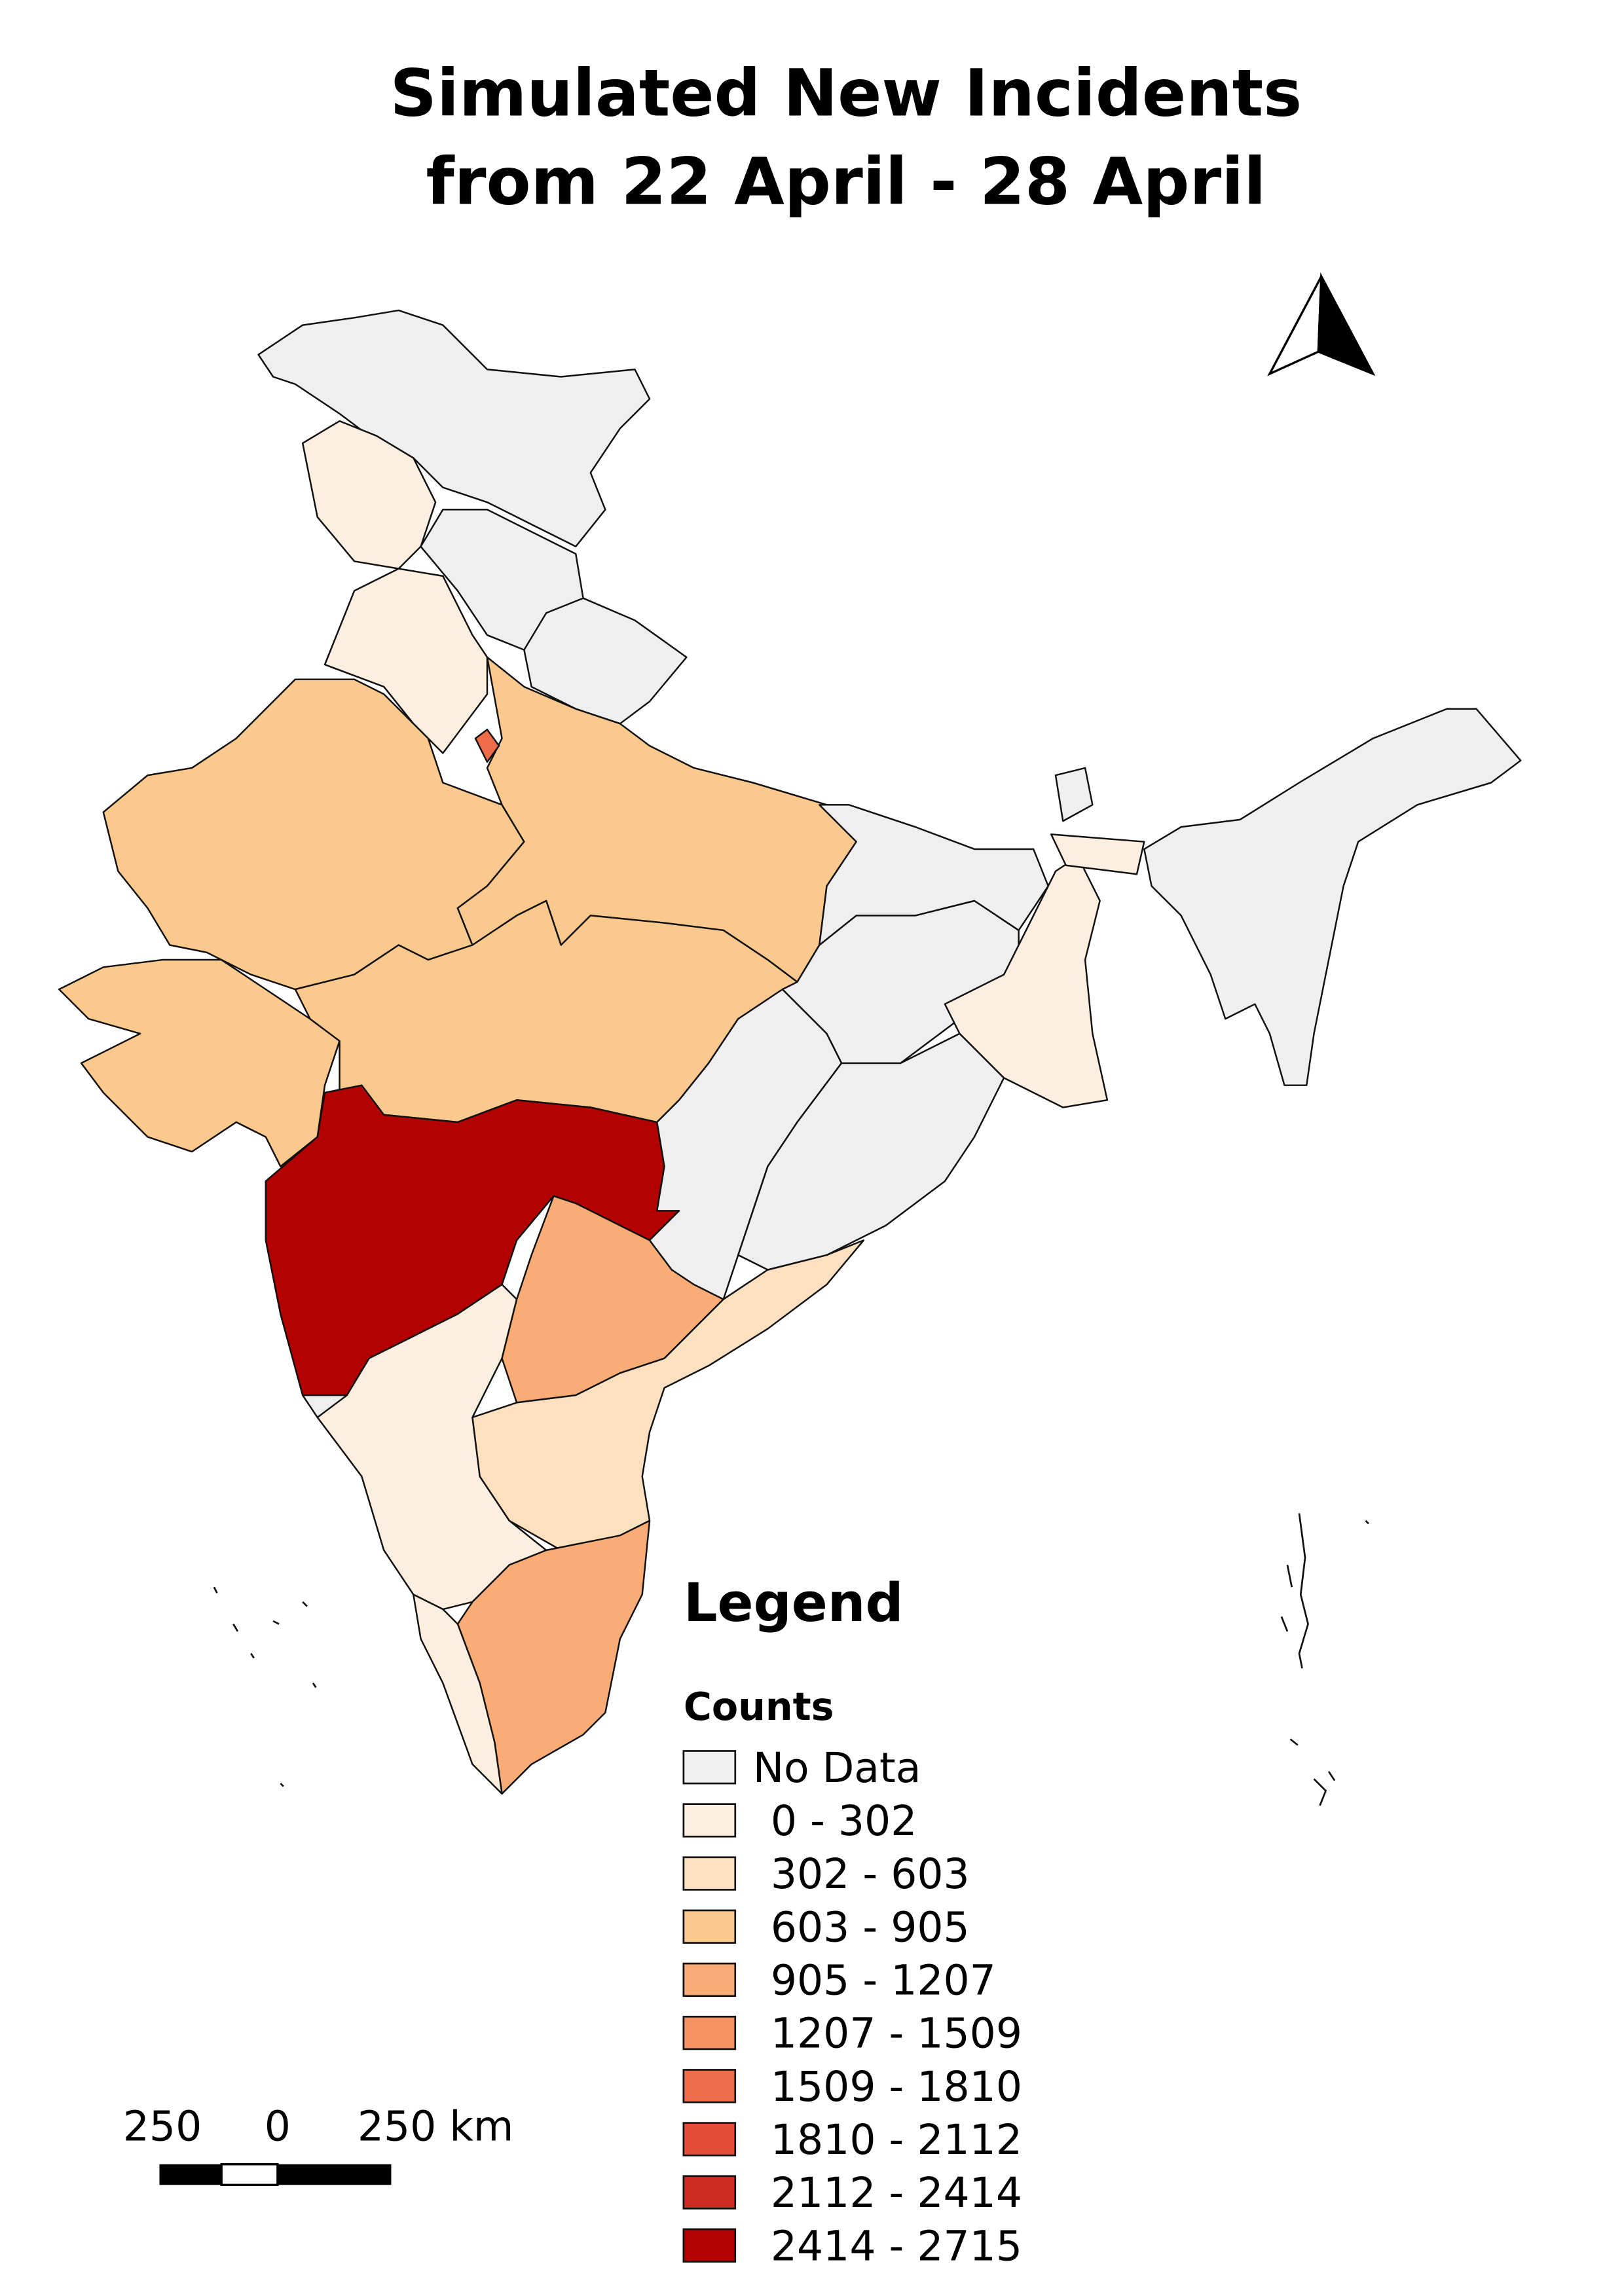  I want to click on legend-label: 1810 - 2112, so click(896, 2139).